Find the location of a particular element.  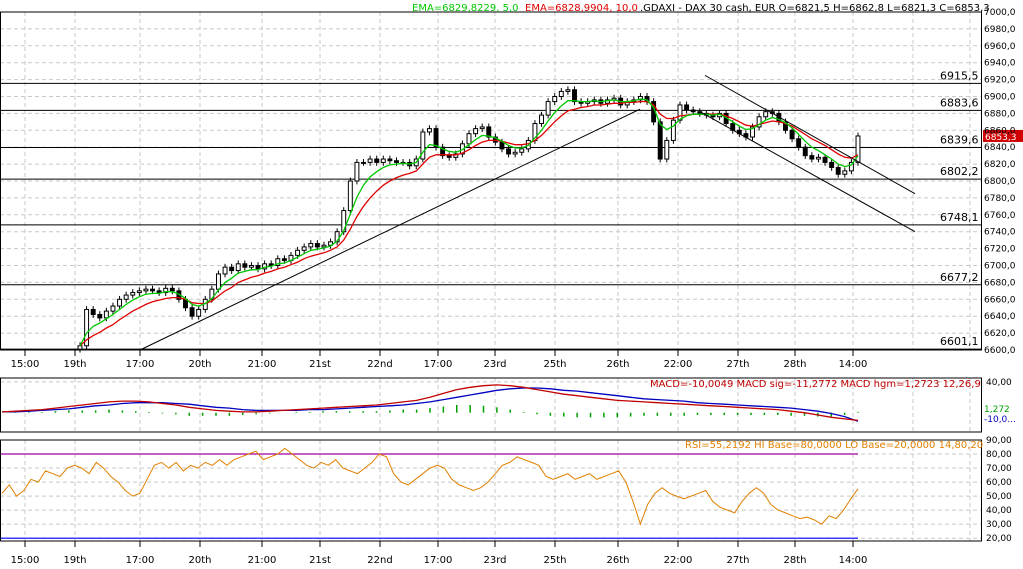

rsi-xtick-label: 20th is located at coordinates (200, 560).